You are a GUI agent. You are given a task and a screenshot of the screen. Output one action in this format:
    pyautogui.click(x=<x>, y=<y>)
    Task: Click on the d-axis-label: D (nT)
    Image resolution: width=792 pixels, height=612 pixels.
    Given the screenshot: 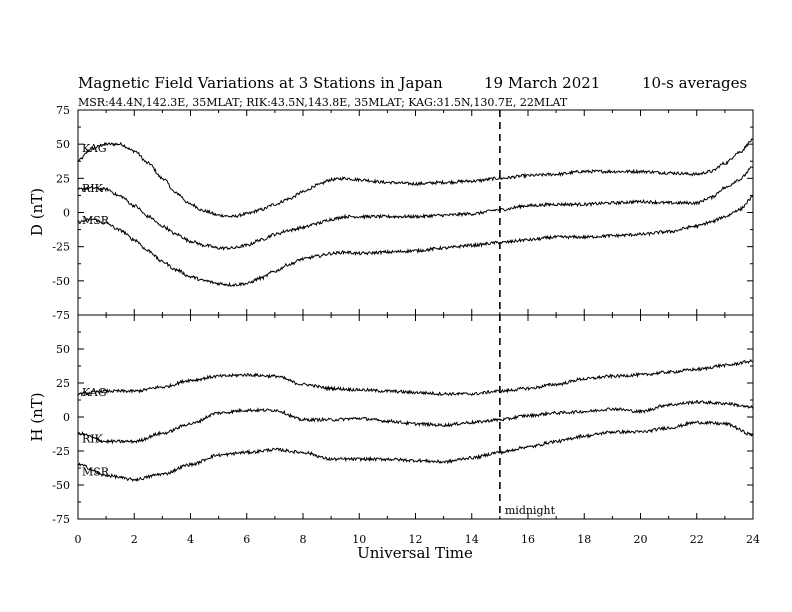 What is the action you would take?
    pyautogui.click(x=37, y=212)
    